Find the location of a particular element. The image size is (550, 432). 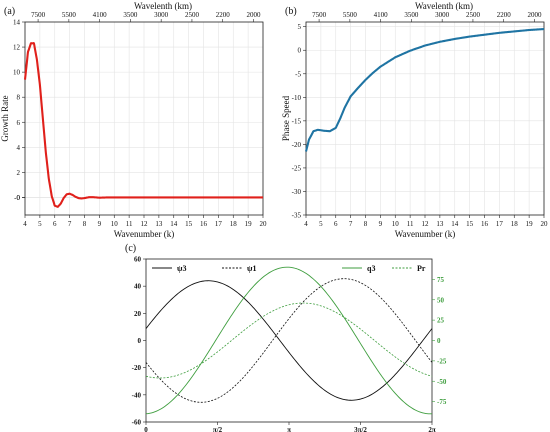

panel-a-xtick-label: 9 is located at coordinates (100, 224).